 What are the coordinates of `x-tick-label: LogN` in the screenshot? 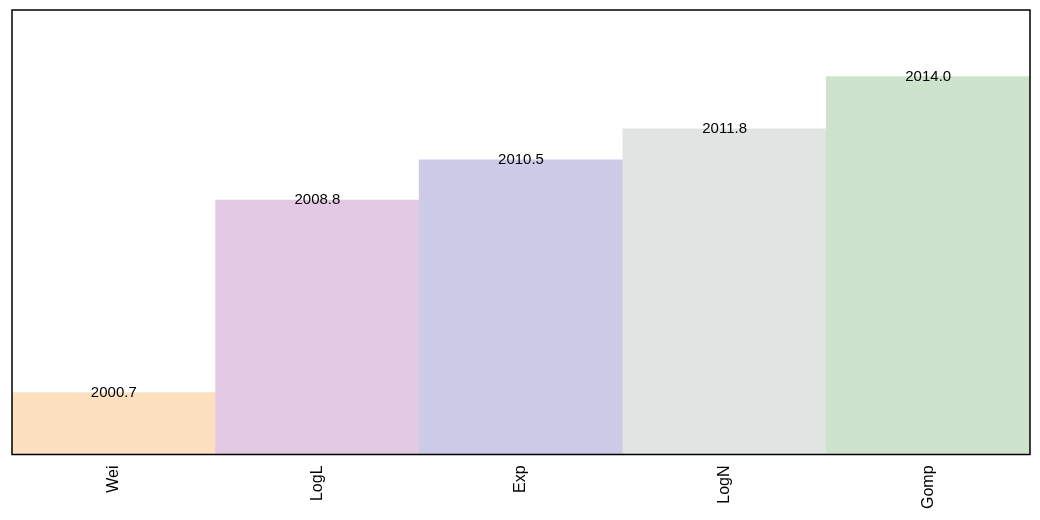 It's located at (724, 484).